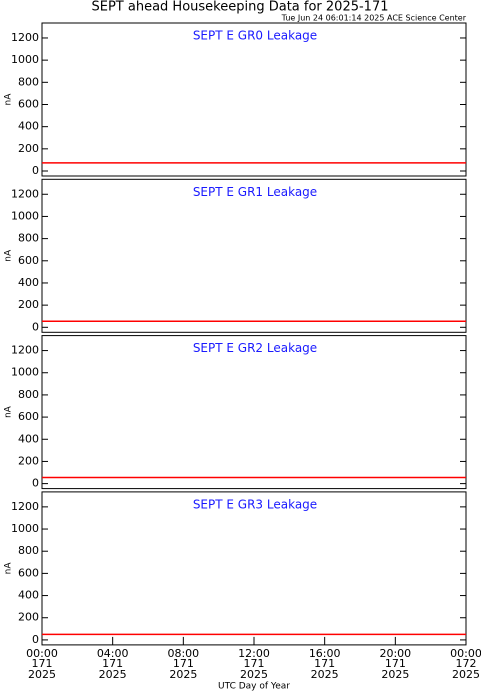 The height and width of the screenshot is (693, 481). Describe the element at coordinates (325, 653) in the screenshot. I see `x-tick-label: 16:00` at that location.